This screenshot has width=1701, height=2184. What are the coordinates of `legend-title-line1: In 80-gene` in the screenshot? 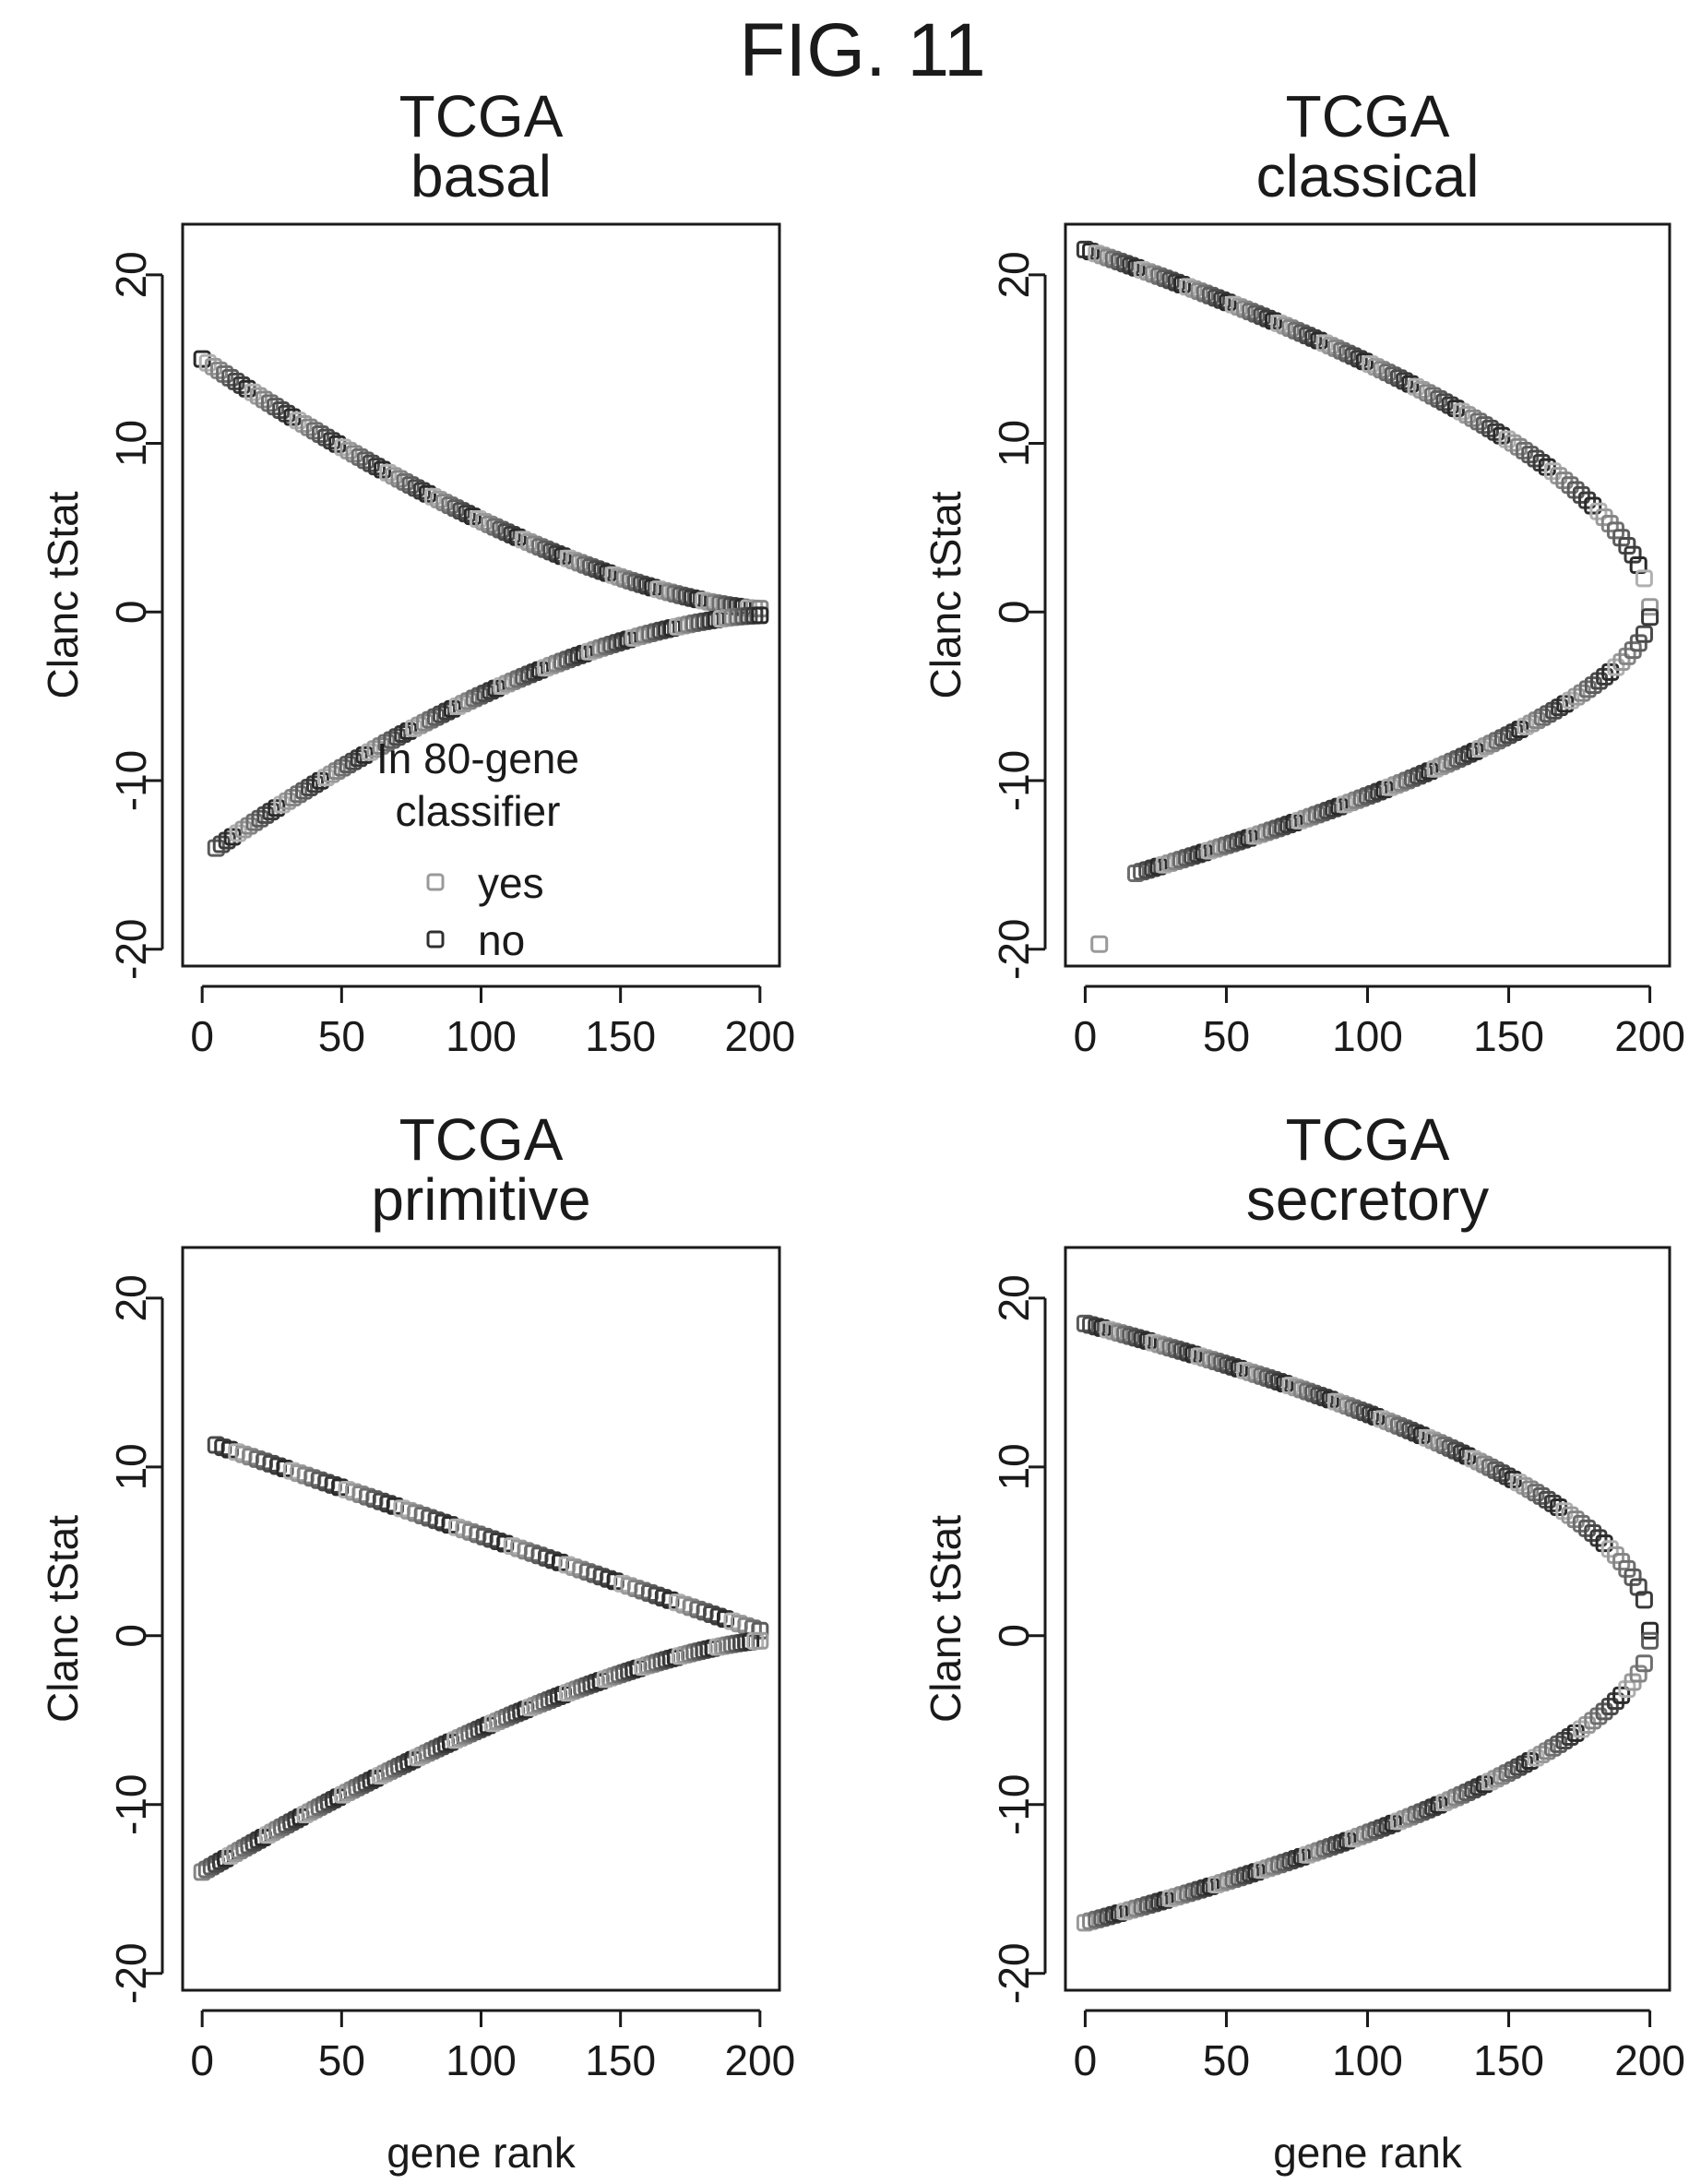 It's located at (477, 758).